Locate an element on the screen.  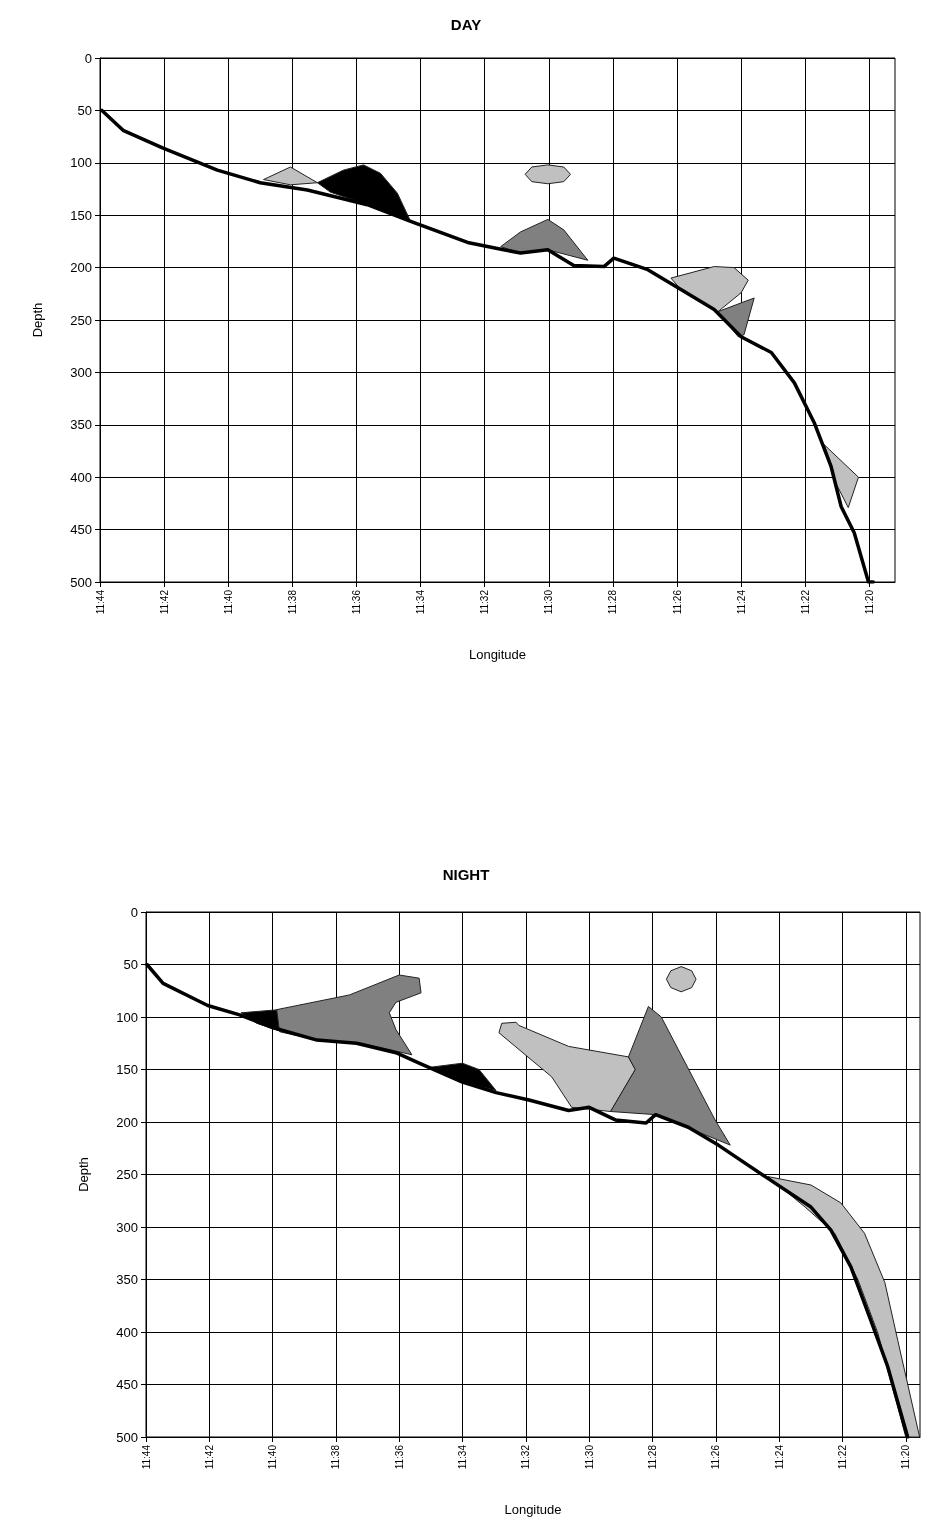
chart-title: NIGHT is located at coordinates (466, 874).